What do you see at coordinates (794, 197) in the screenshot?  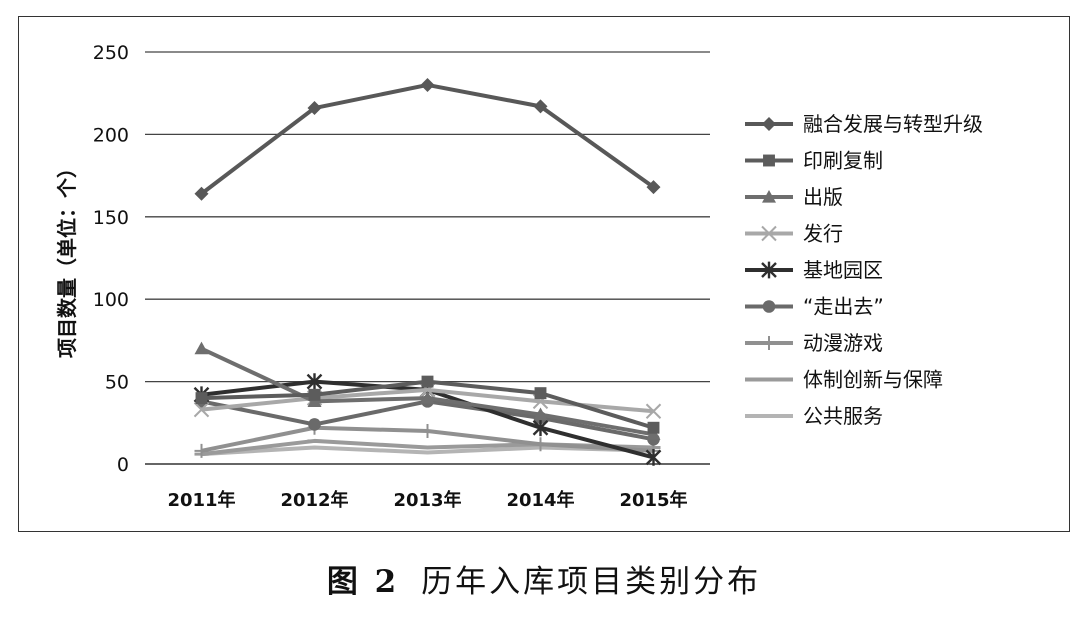 I see `legend-item: 出版` at bounding box center [794, 197].